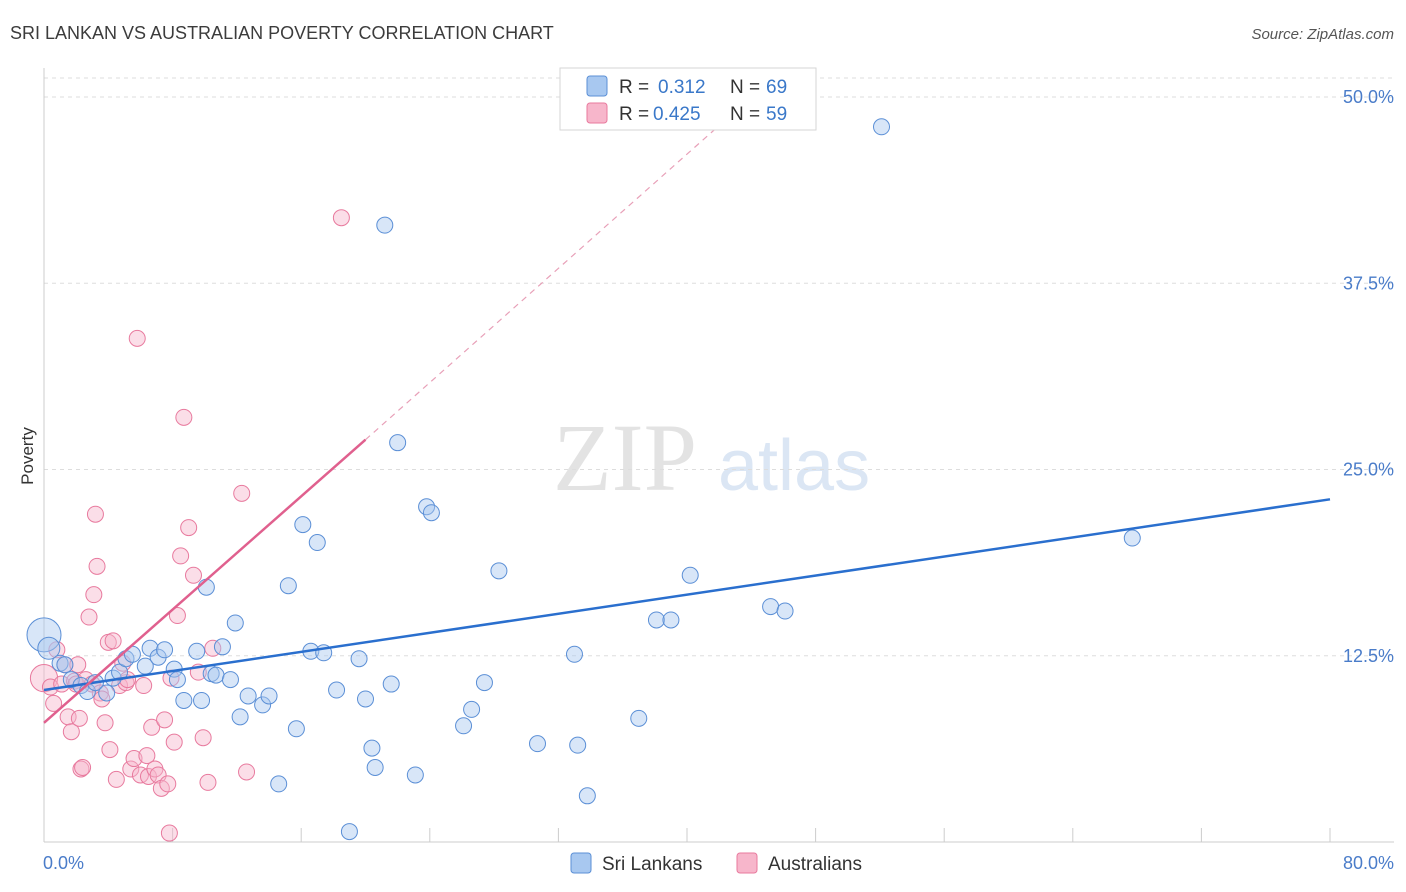 The height and width of the screenshot is (892, 1406). I want to click on y-axis-label: Poverty, so click(27, 456).